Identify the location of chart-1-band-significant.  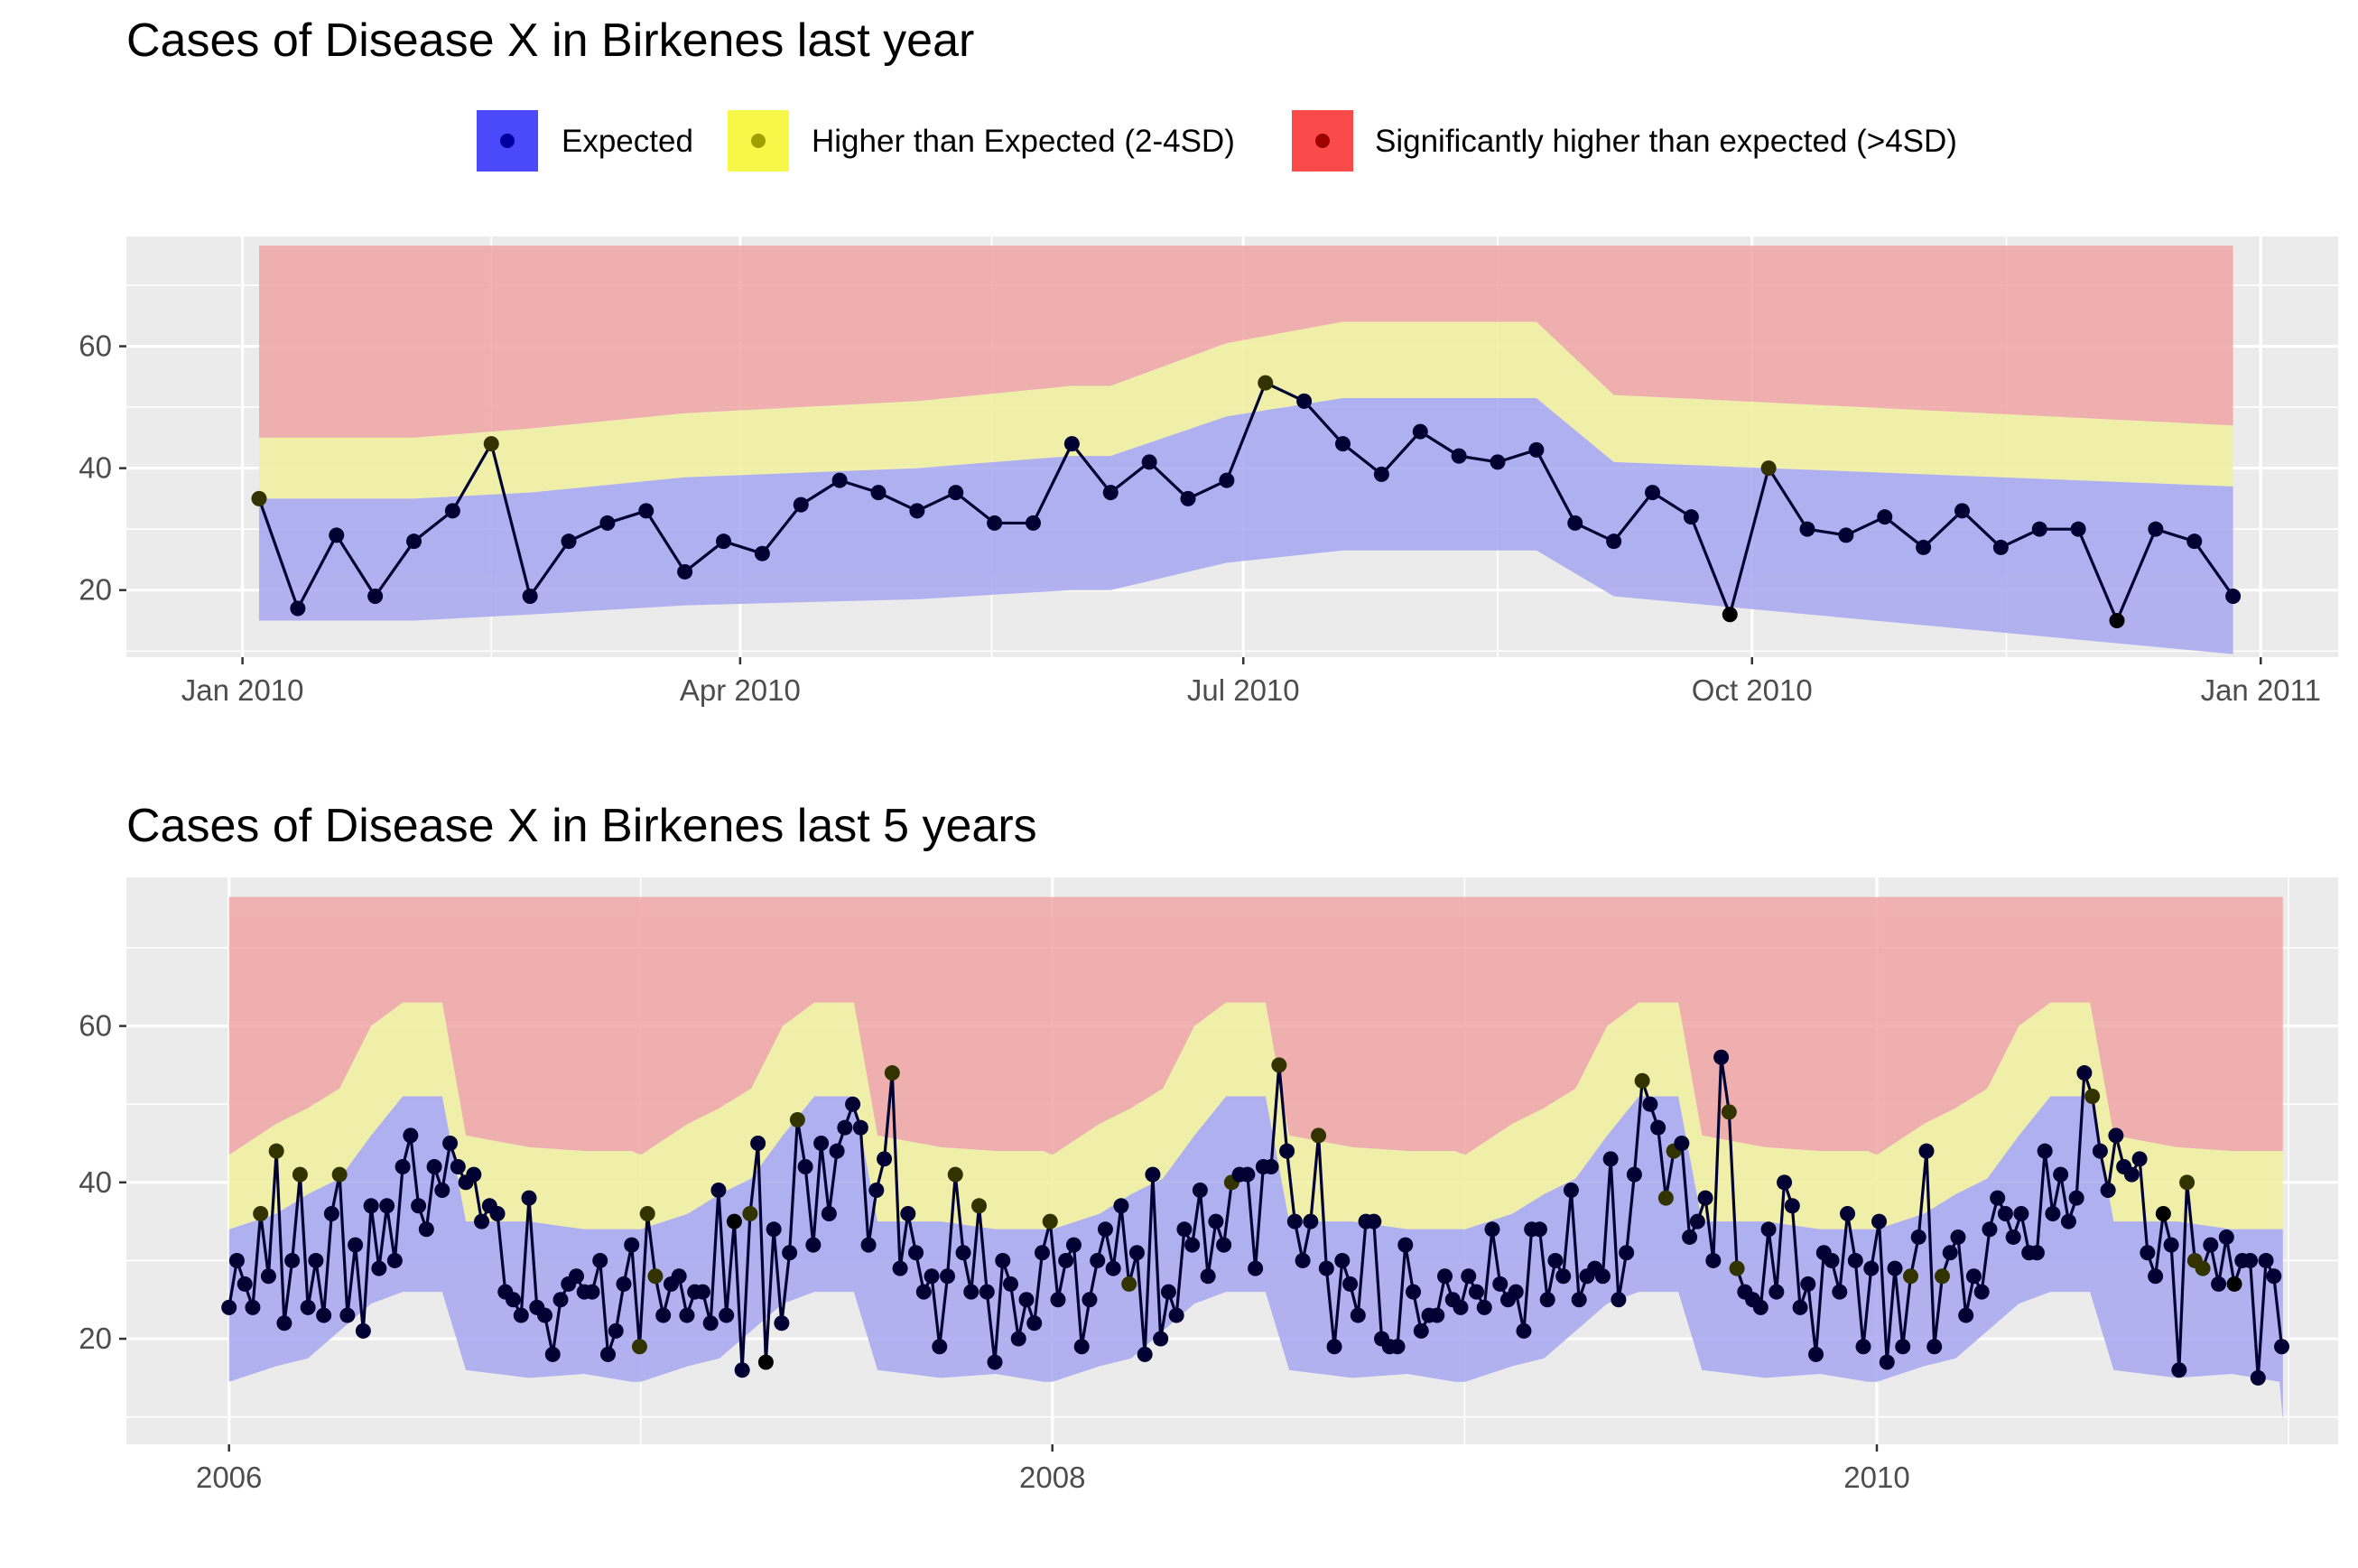
(1246, 342).